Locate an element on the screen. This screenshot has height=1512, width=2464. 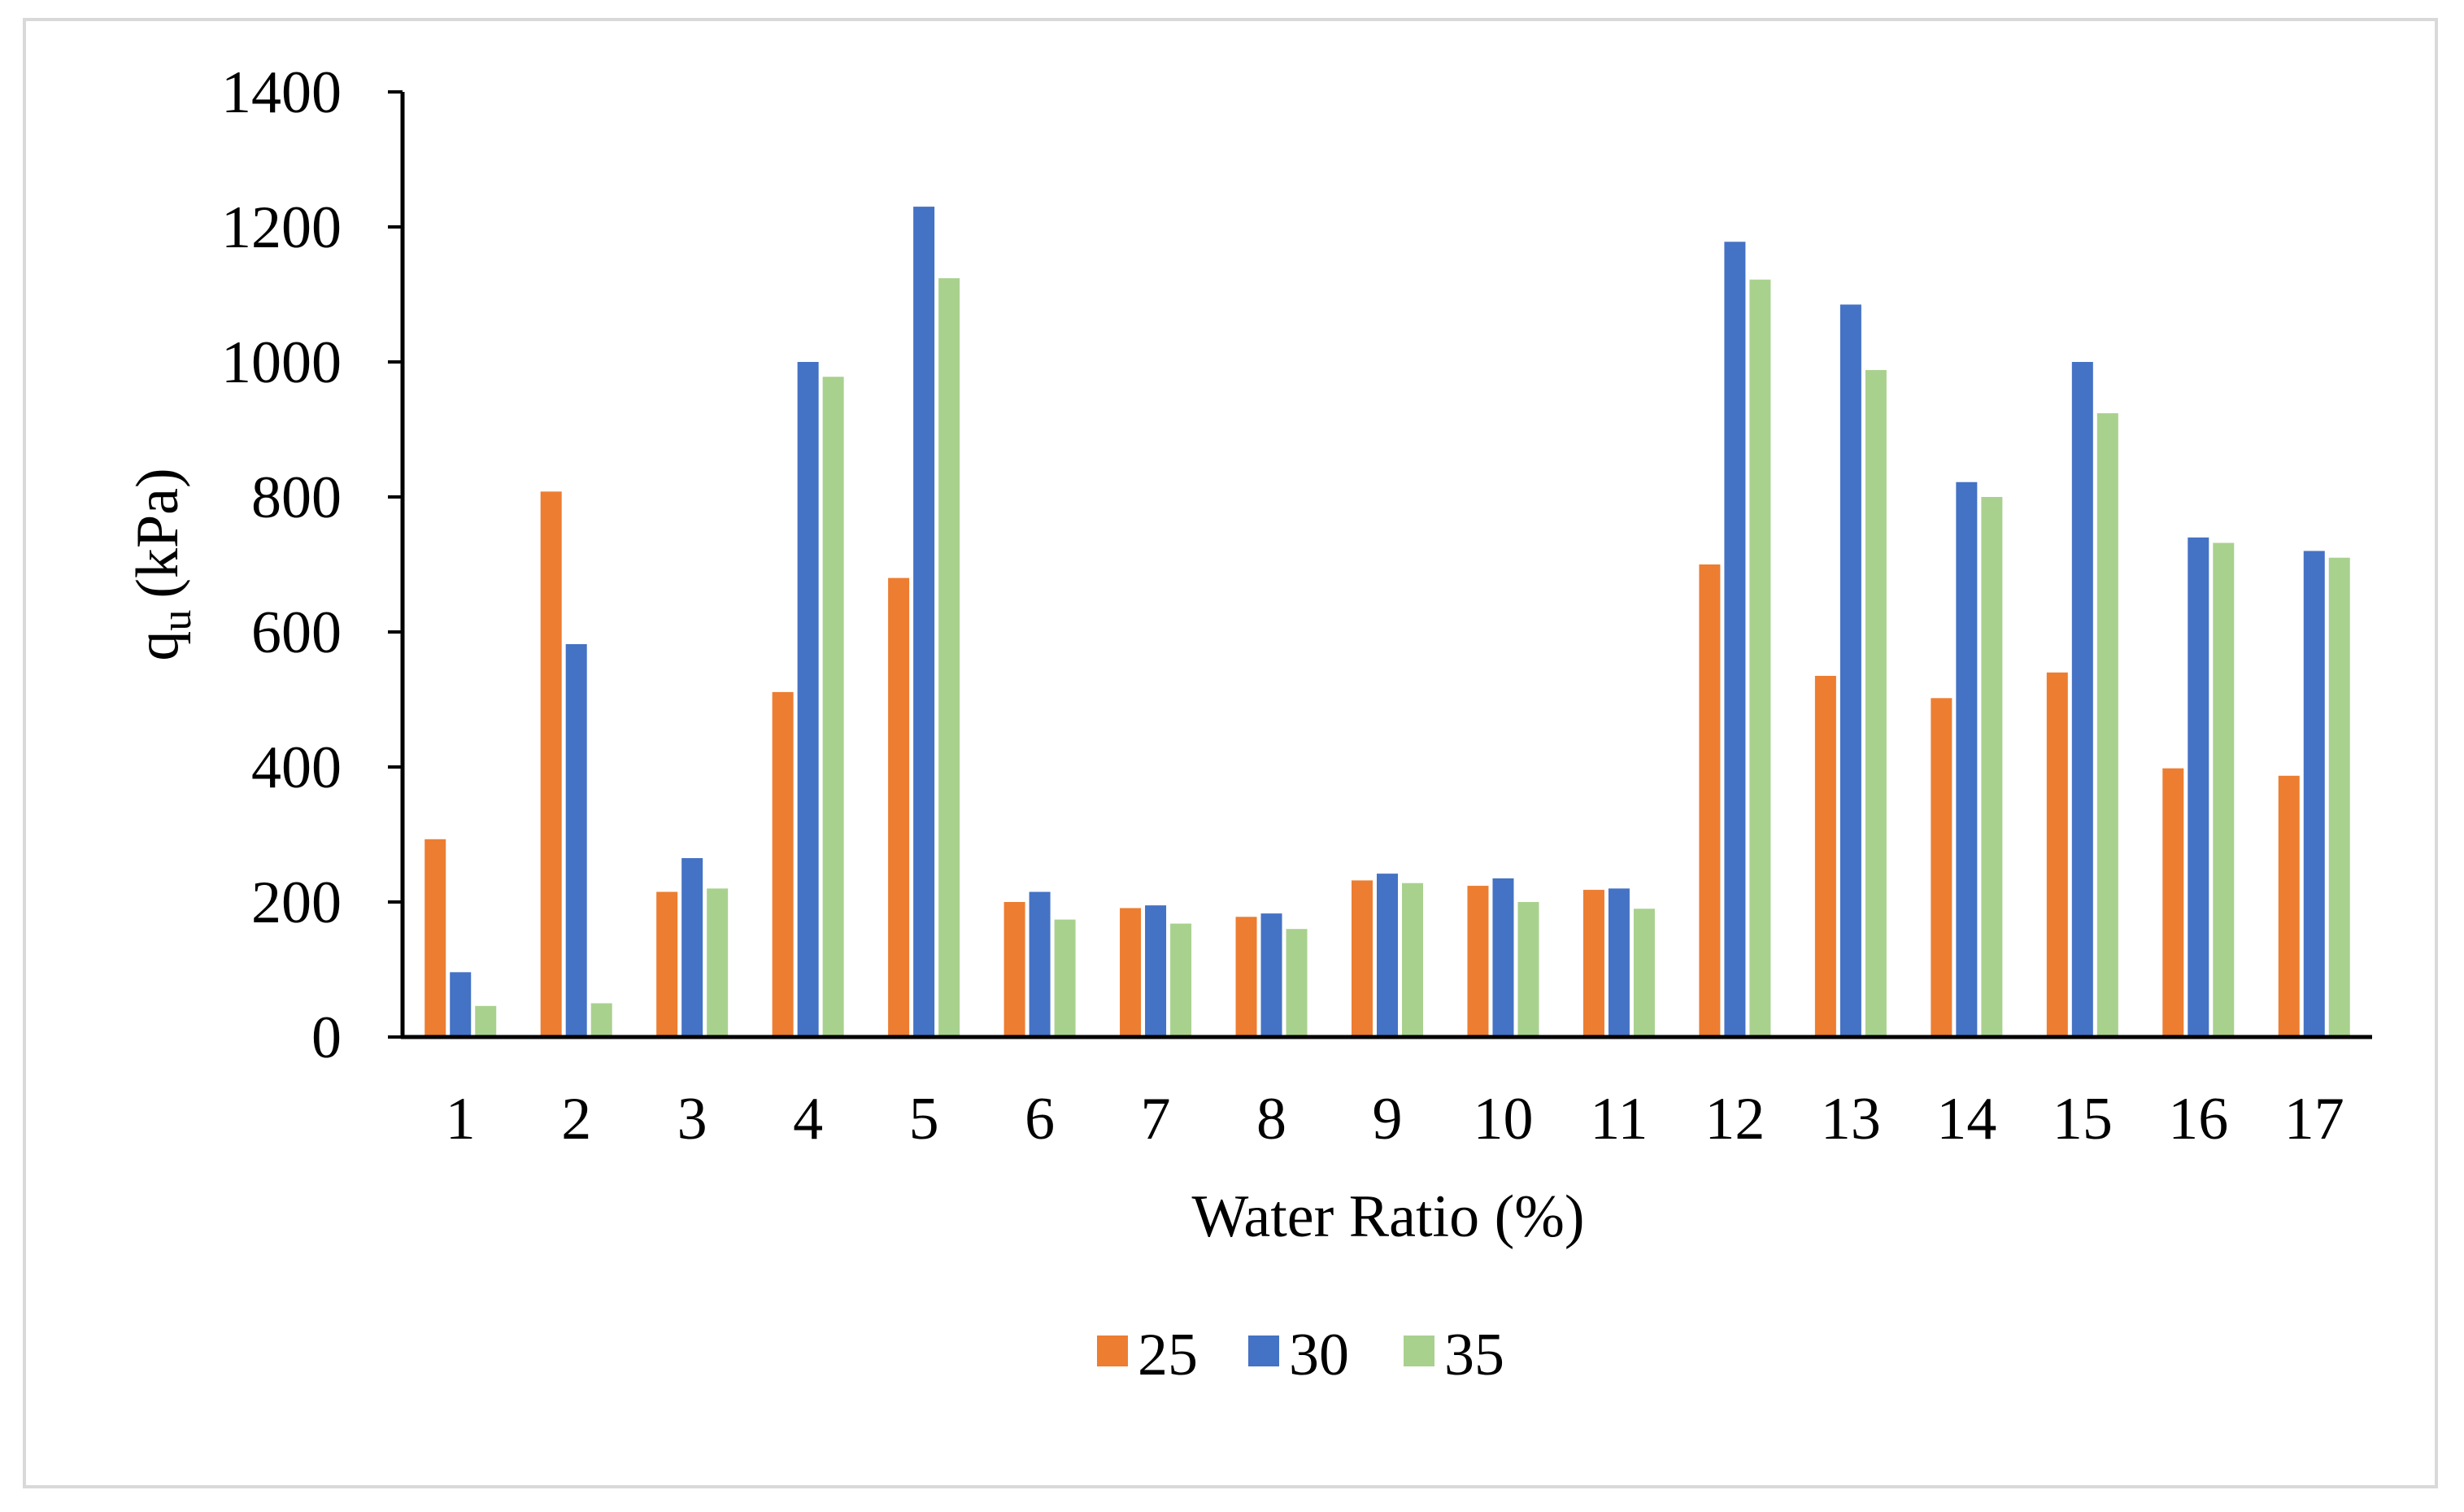
x-tick-label: 3 is located at coordinates (692, 1119).